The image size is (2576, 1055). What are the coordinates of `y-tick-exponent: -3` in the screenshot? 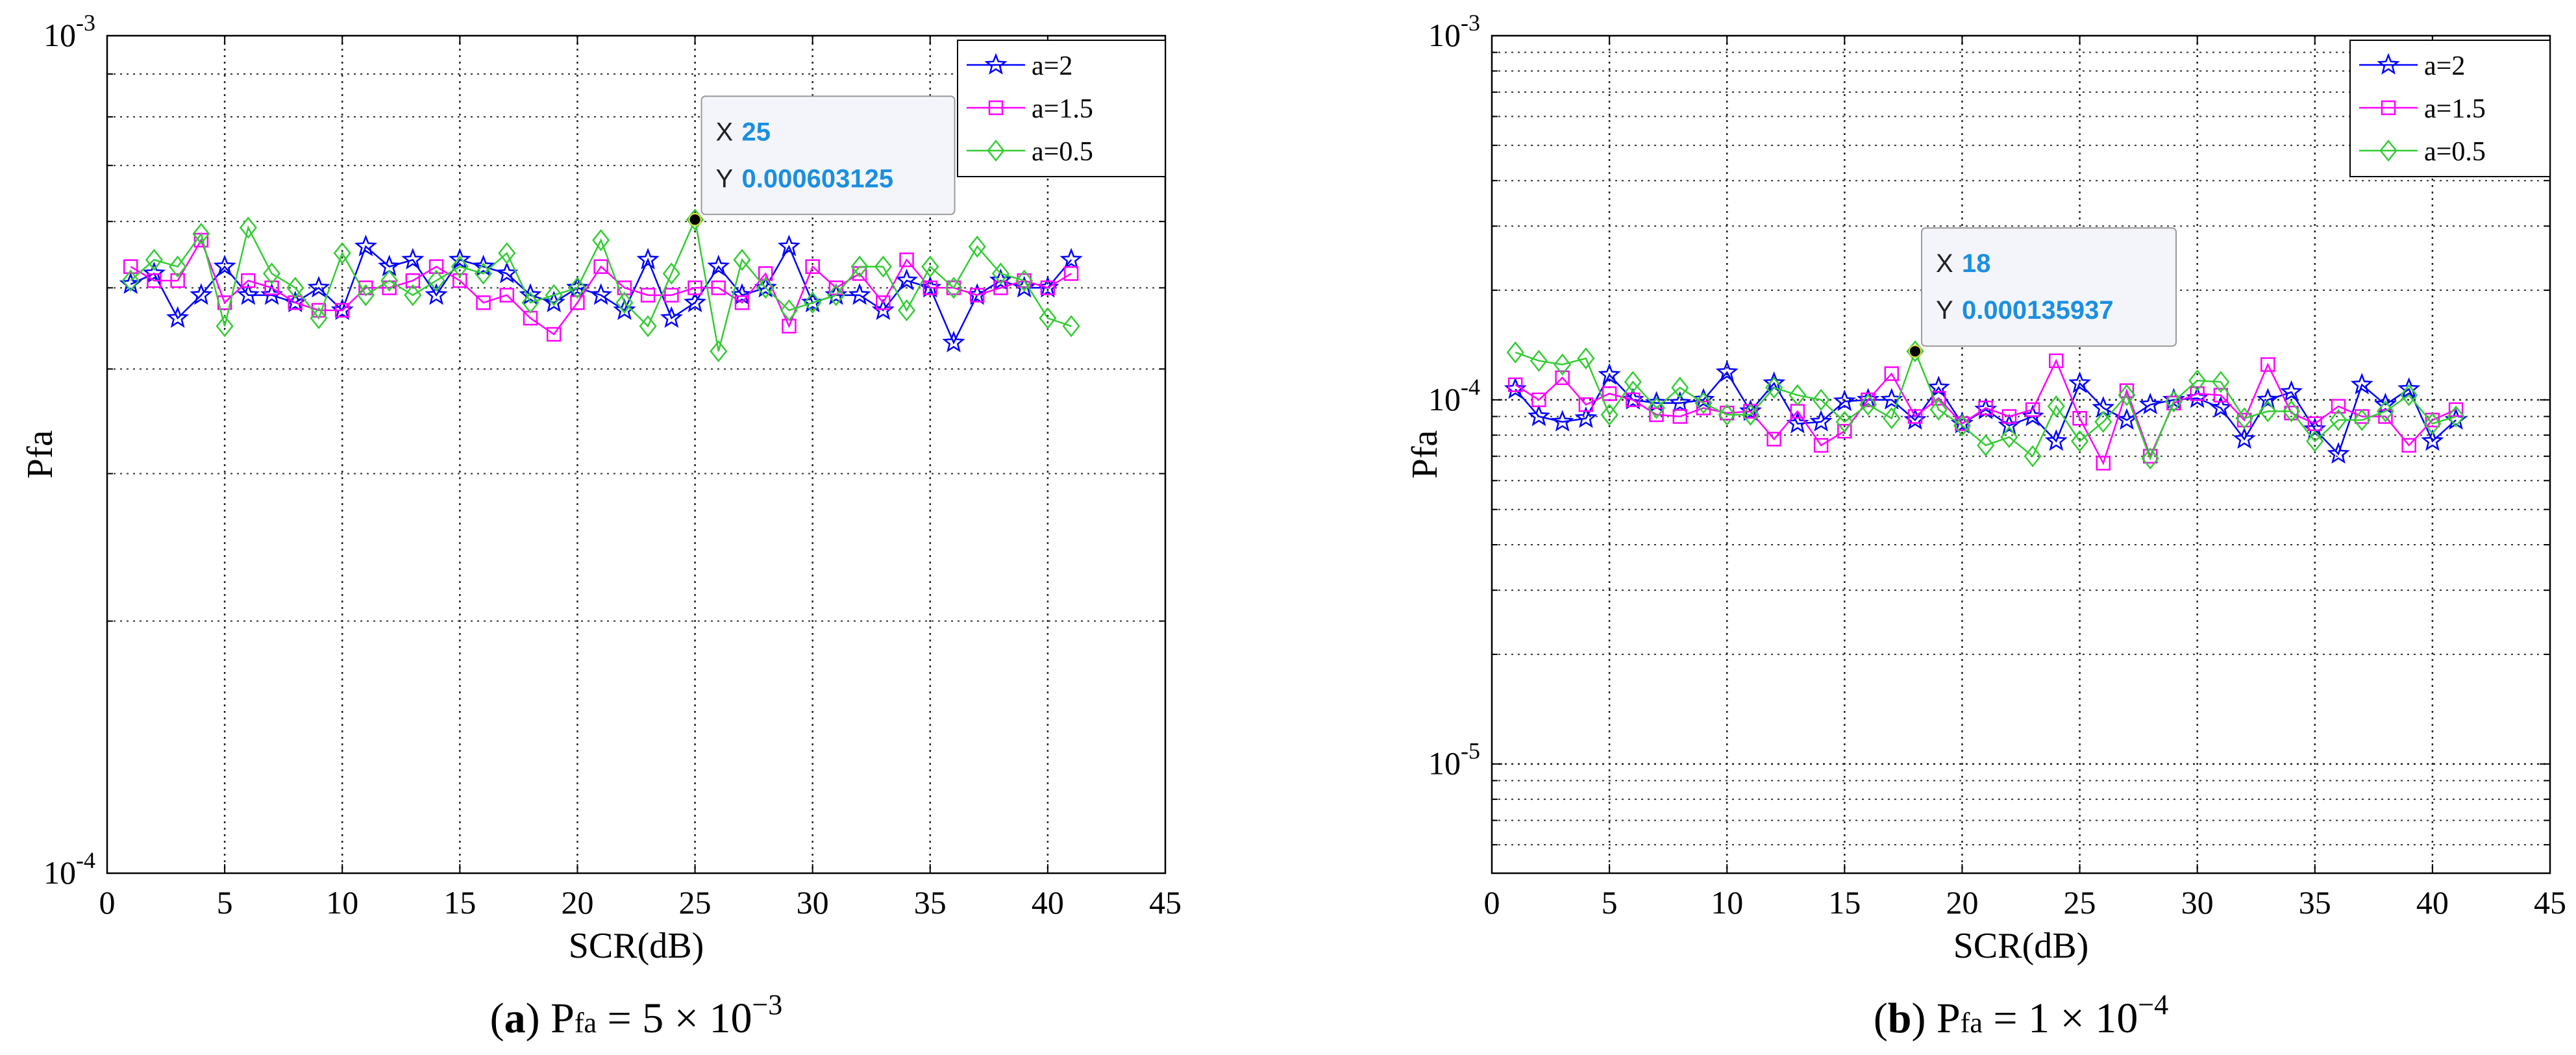 It's located at (1470, 23).